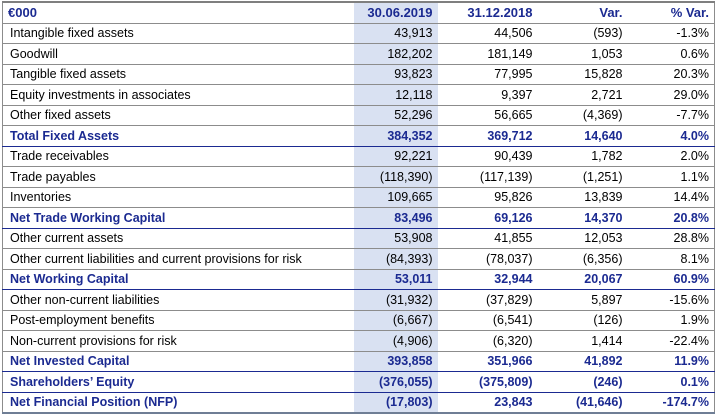  I want to click on value-var: (593), so click(582, 33).